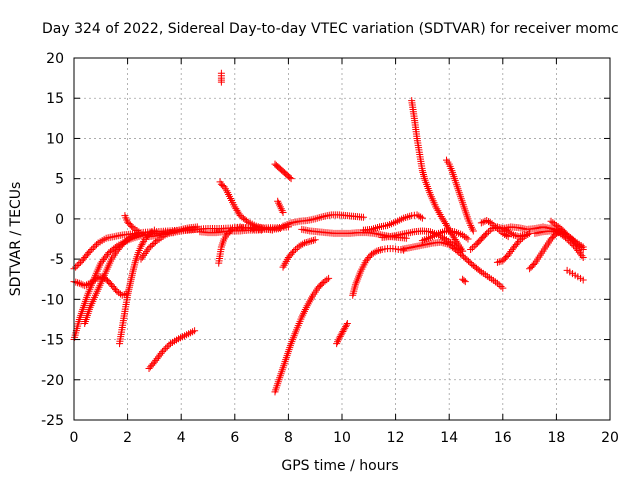 Image resolution: width=640 pixels, height=480 pixels. What do you see at coordinates (52, 421) in the screenshot?
I see `y-tick-label: -25` at bounding box center [52, 421].